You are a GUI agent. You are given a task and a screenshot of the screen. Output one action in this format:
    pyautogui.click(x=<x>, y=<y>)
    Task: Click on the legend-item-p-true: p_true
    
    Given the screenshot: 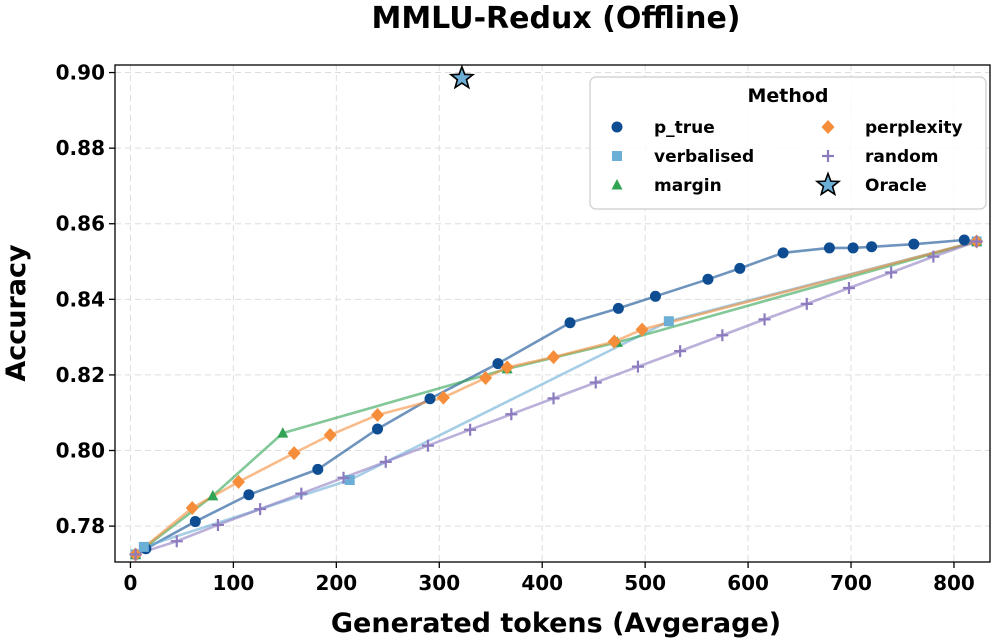 What is the action you would take?
    pyautogui.click(x=663, y=128)
    